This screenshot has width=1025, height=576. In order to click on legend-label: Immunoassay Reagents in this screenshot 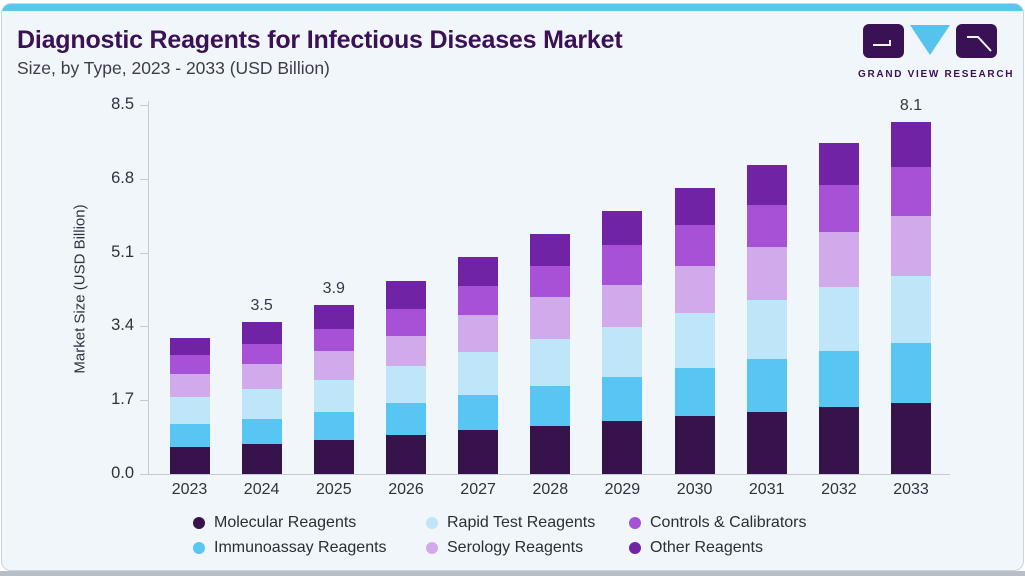, I will do `click(300, 547)`.